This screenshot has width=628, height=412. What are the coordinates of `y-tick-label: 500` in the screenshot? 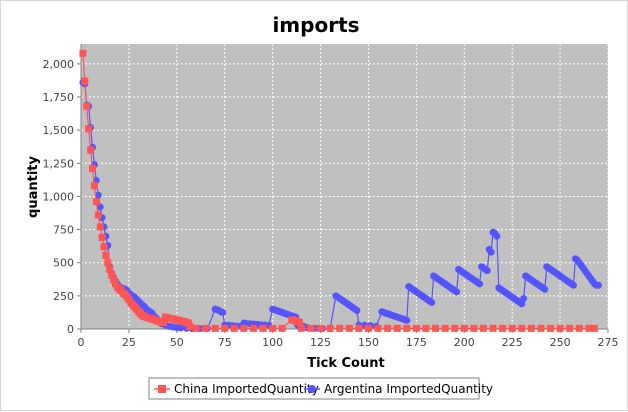 It's located at (63, 263).